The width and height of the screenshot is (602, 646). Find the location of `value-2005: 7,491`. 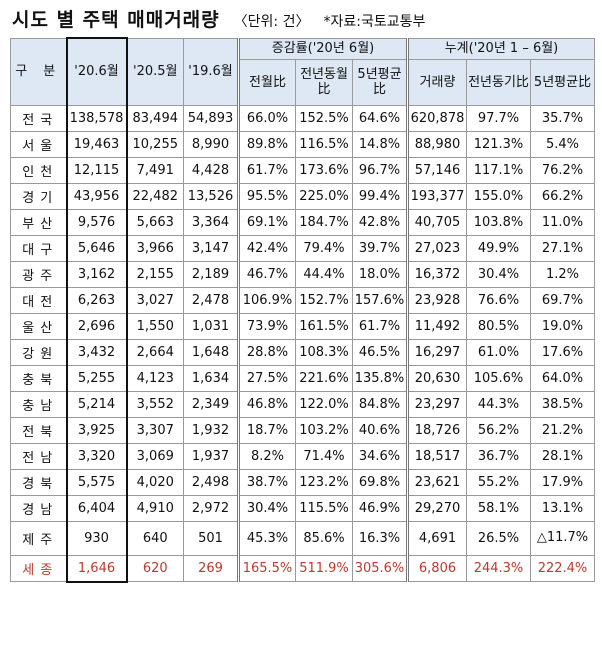

value-2005: 7,491 is located at coordinates (155, 170).